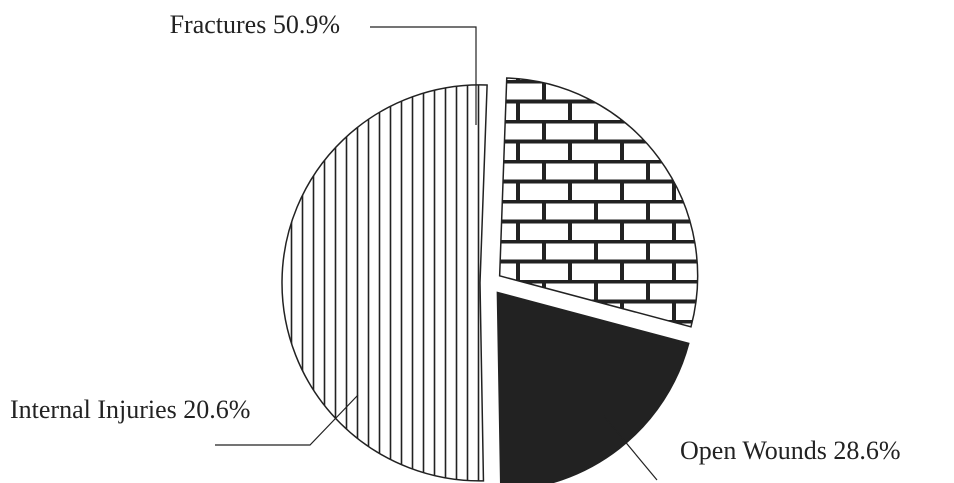  I want to click on slice-label-internal-injuries: Internal Injuries 20.6%, so click(130, 409).